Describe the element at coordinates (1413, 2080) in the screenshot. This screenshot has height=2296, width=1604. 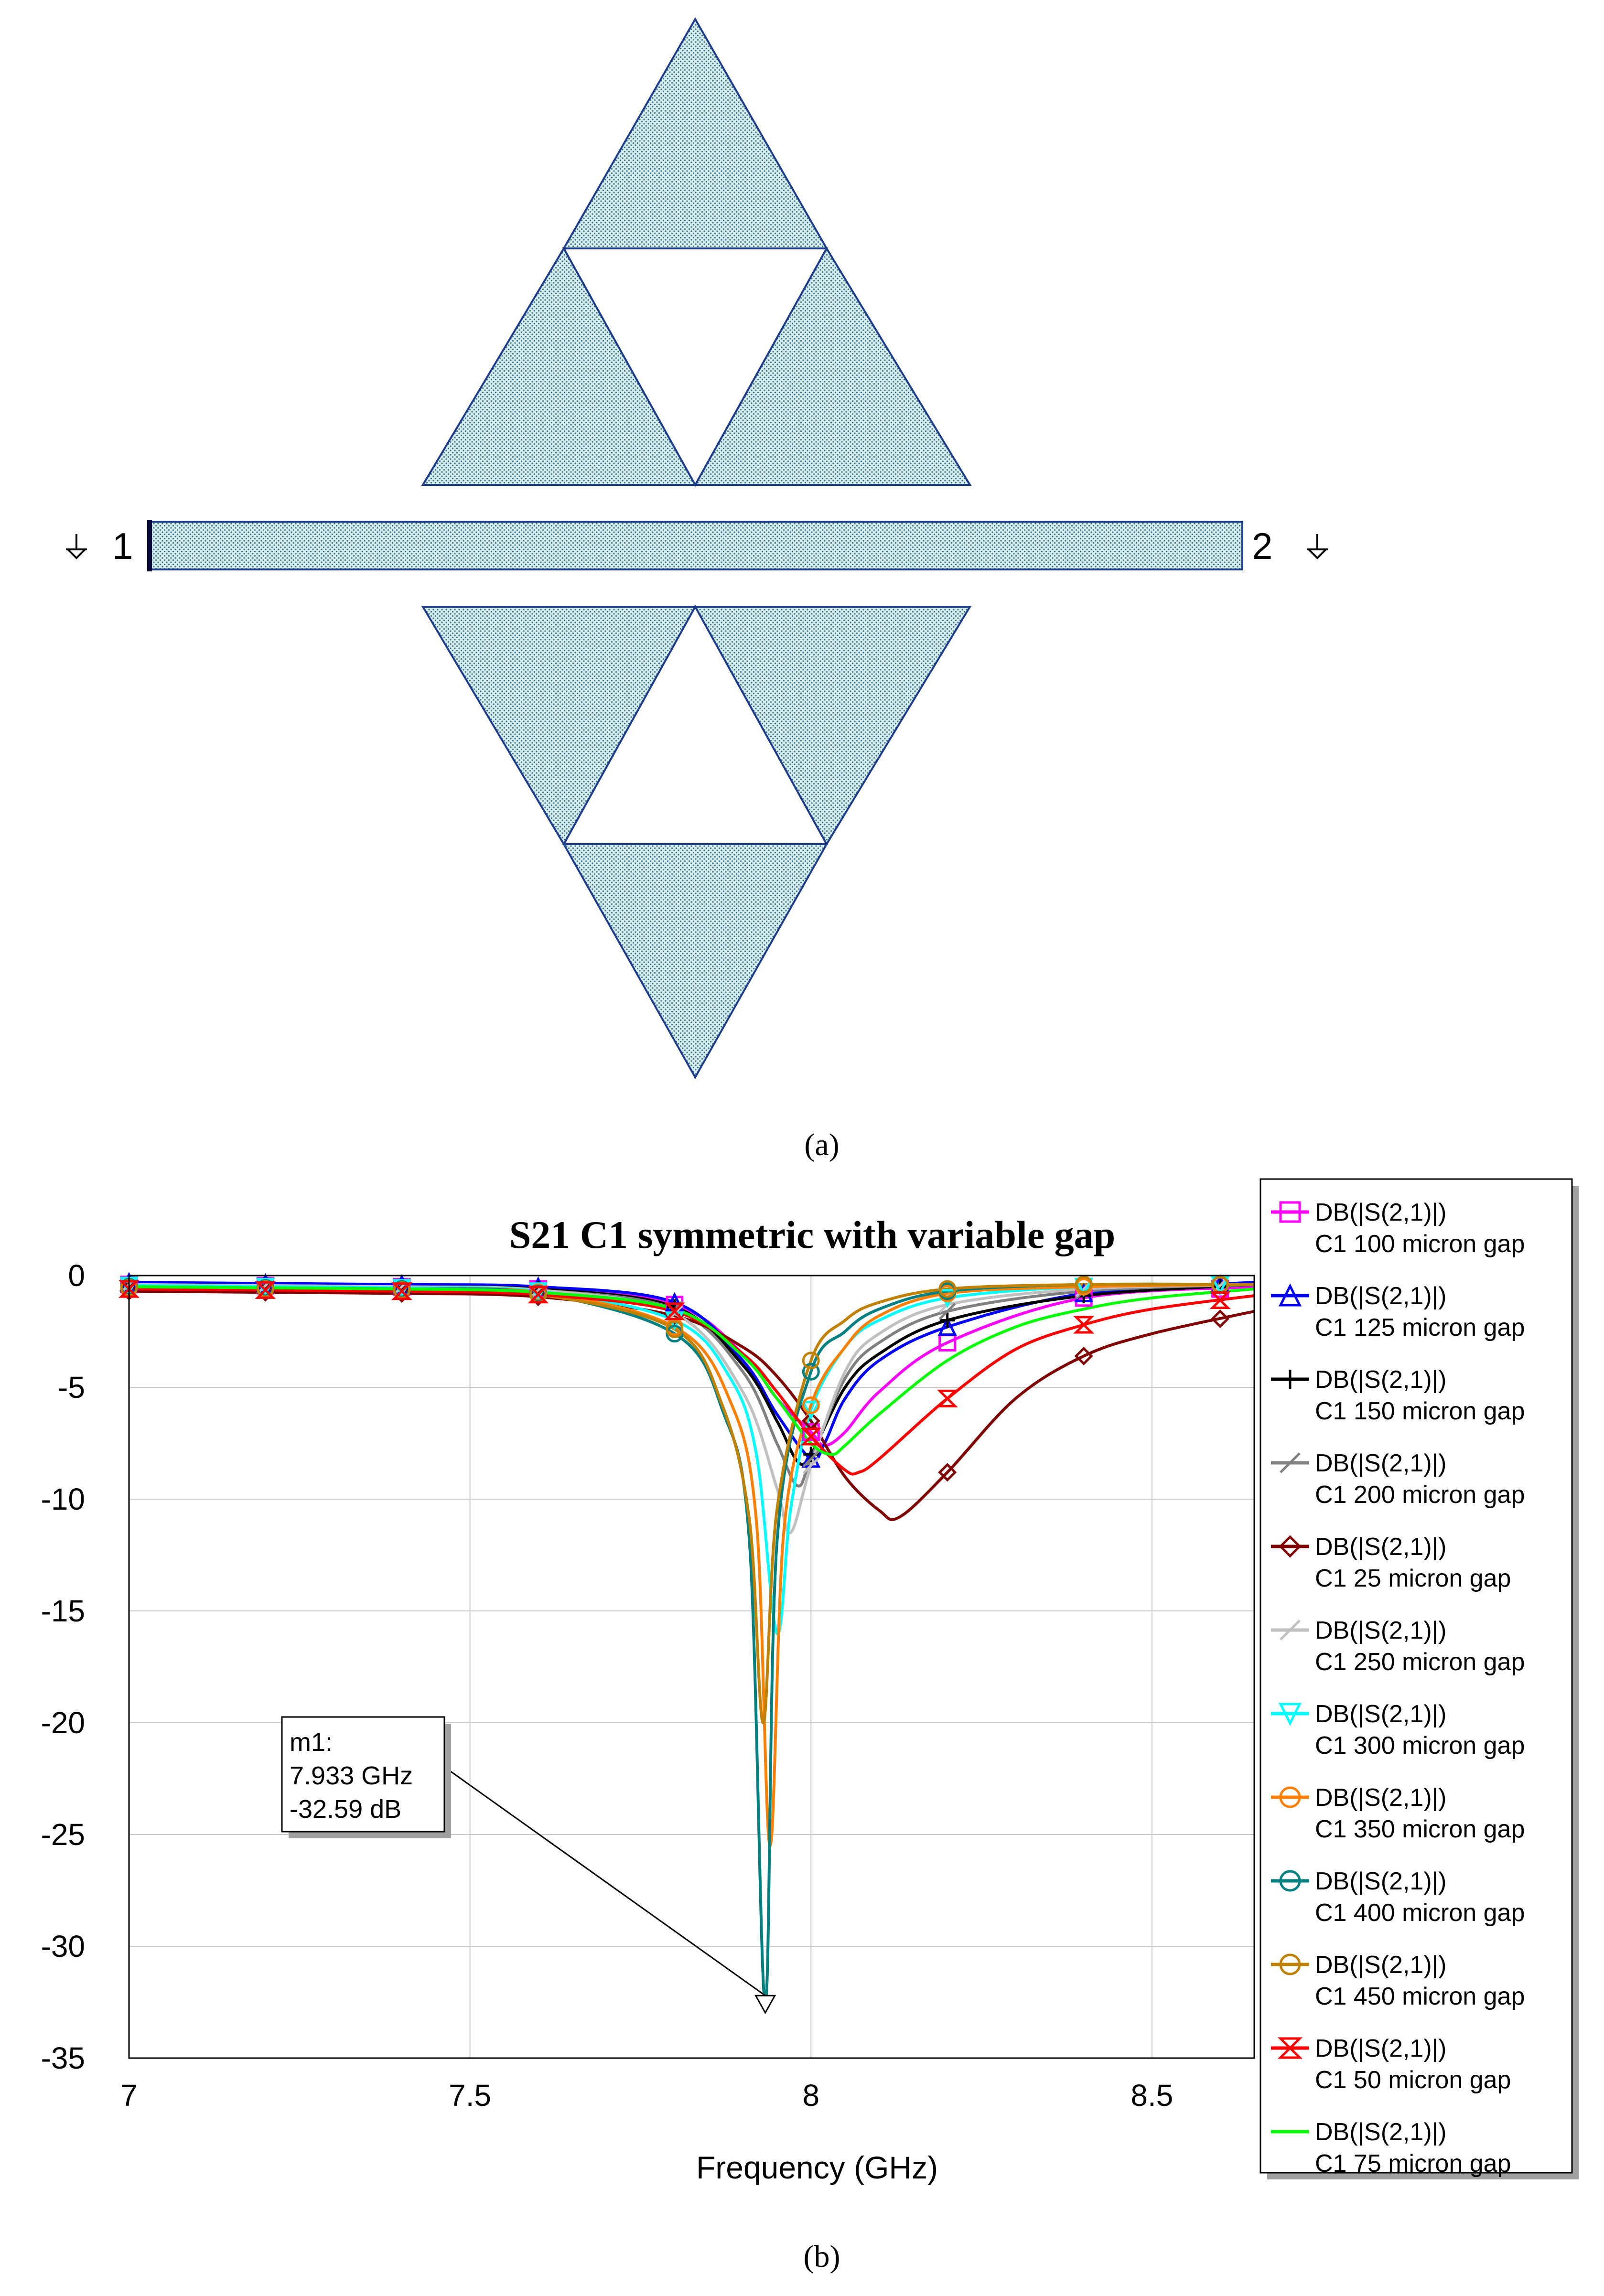
I see `legend-series-label: C1 50 micron gap` at that location.